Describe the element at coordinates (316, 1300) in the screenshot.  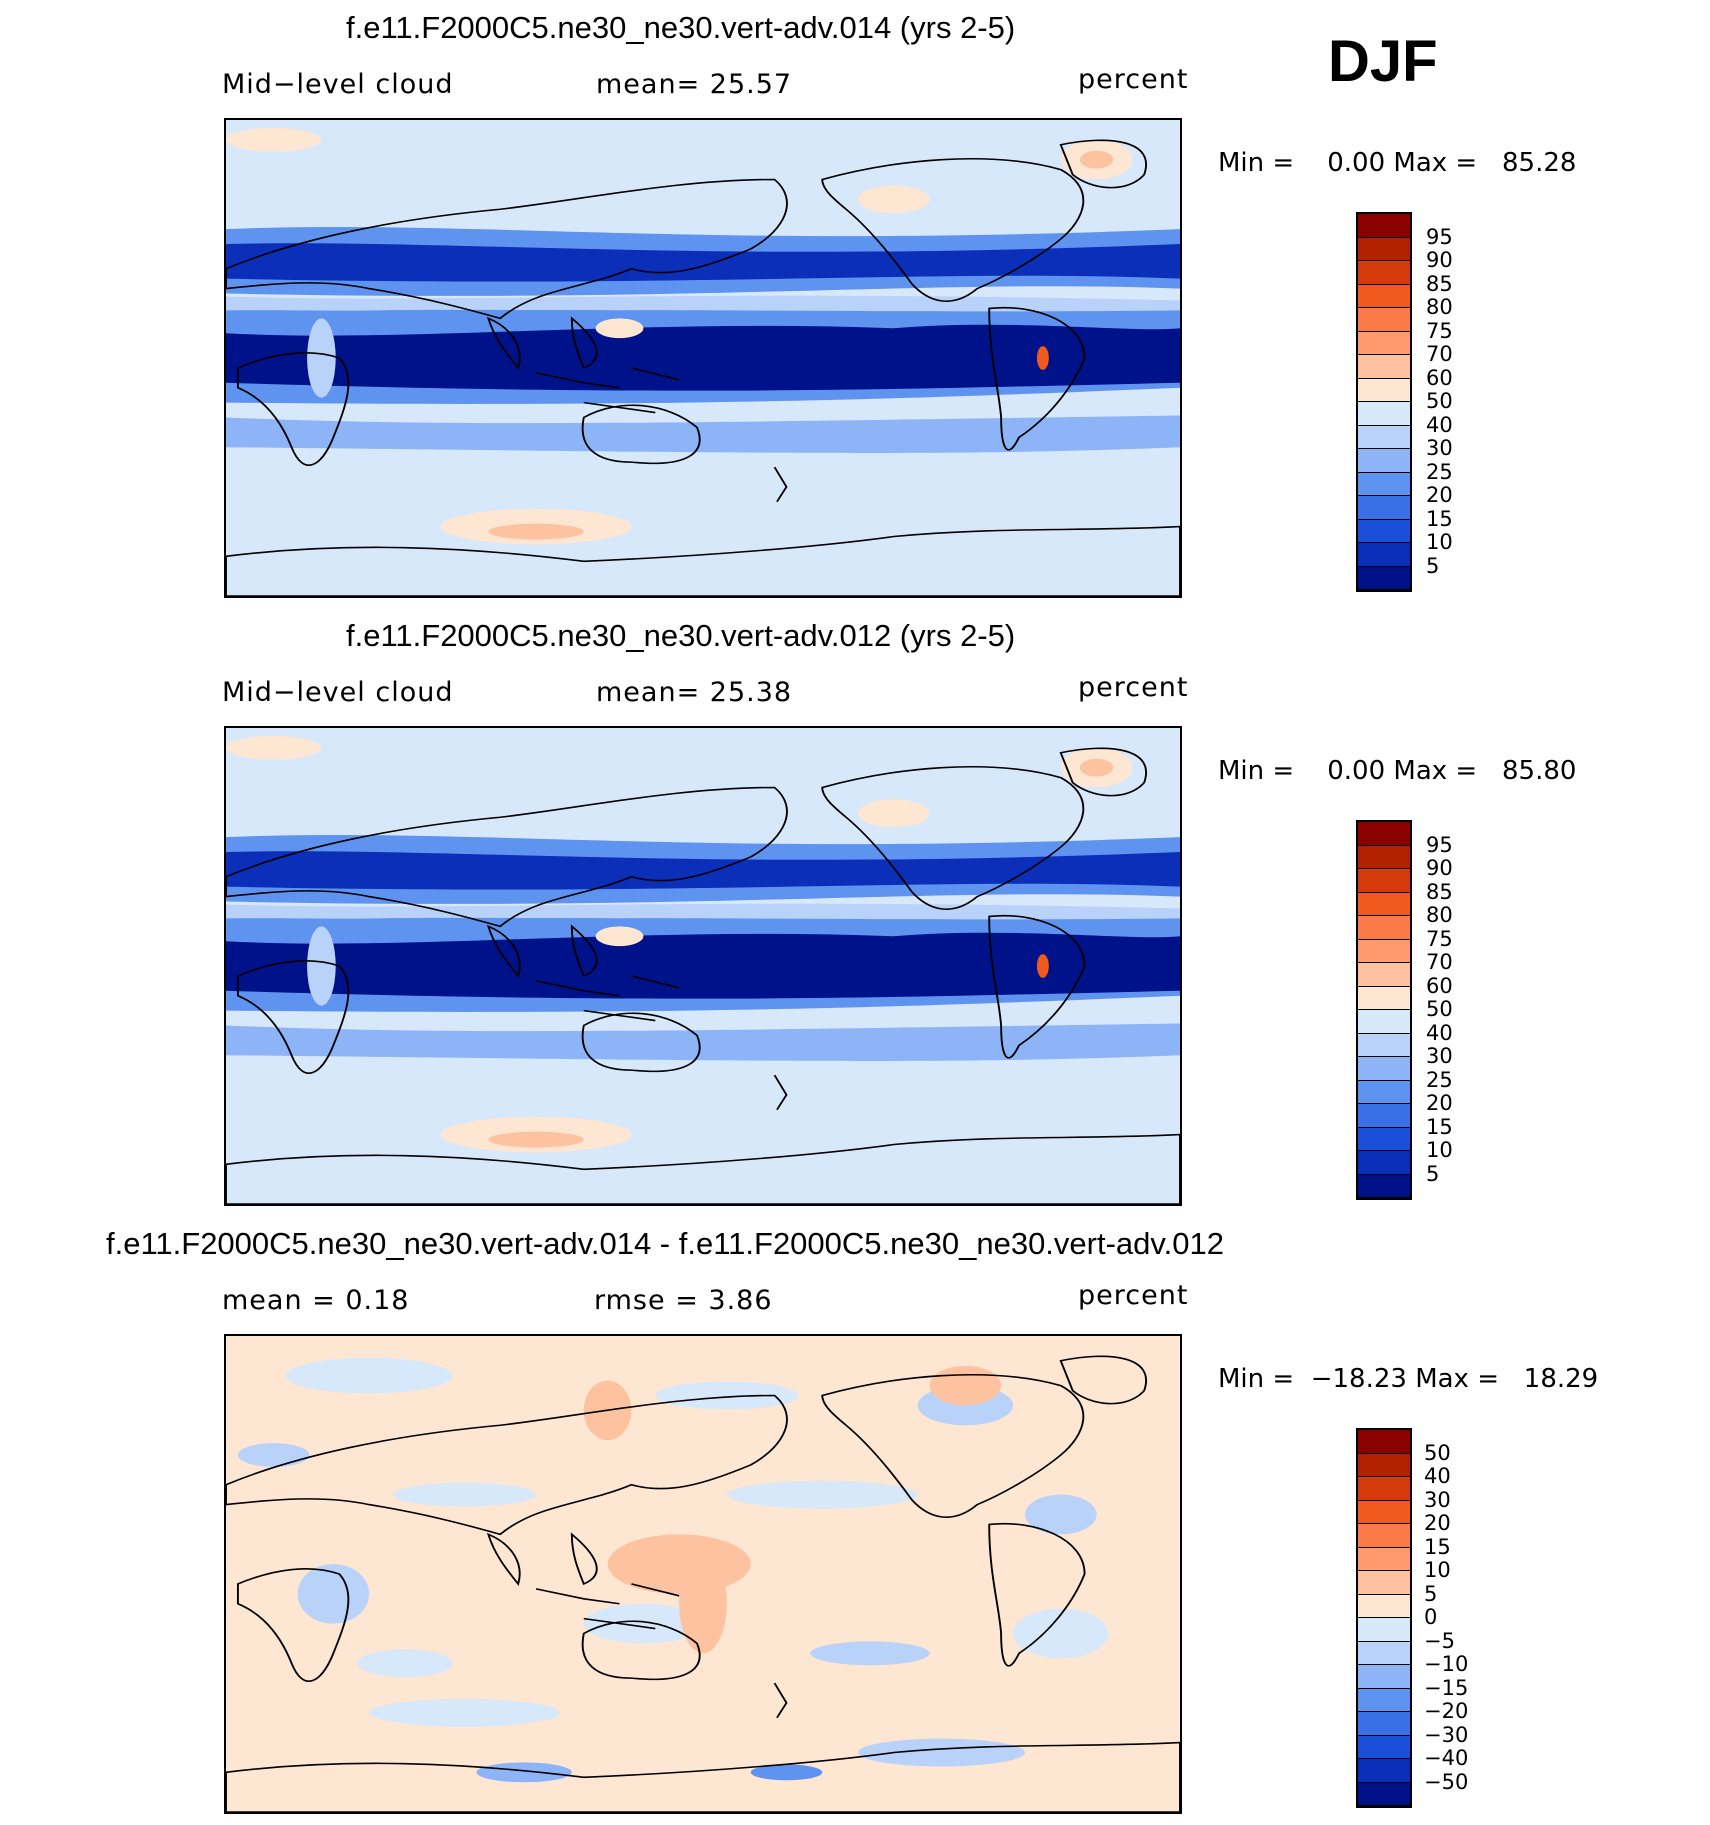
I see `variable-label: mean = 0.18` at that location.